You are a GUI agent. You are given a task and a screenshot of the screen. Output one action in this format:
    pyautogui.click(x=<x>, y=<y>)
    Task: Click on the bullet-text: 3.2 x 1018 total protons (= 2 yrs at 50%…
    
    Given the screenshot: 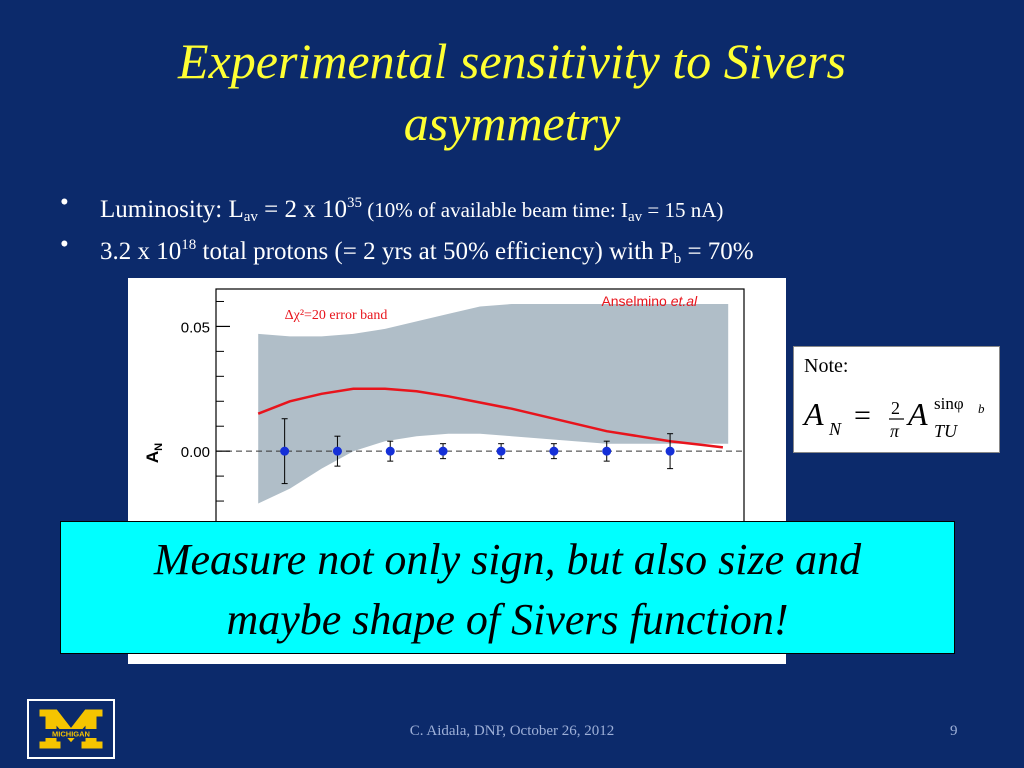 What is the action you would take?
    pyautogui.click(x=427, y=252)
    